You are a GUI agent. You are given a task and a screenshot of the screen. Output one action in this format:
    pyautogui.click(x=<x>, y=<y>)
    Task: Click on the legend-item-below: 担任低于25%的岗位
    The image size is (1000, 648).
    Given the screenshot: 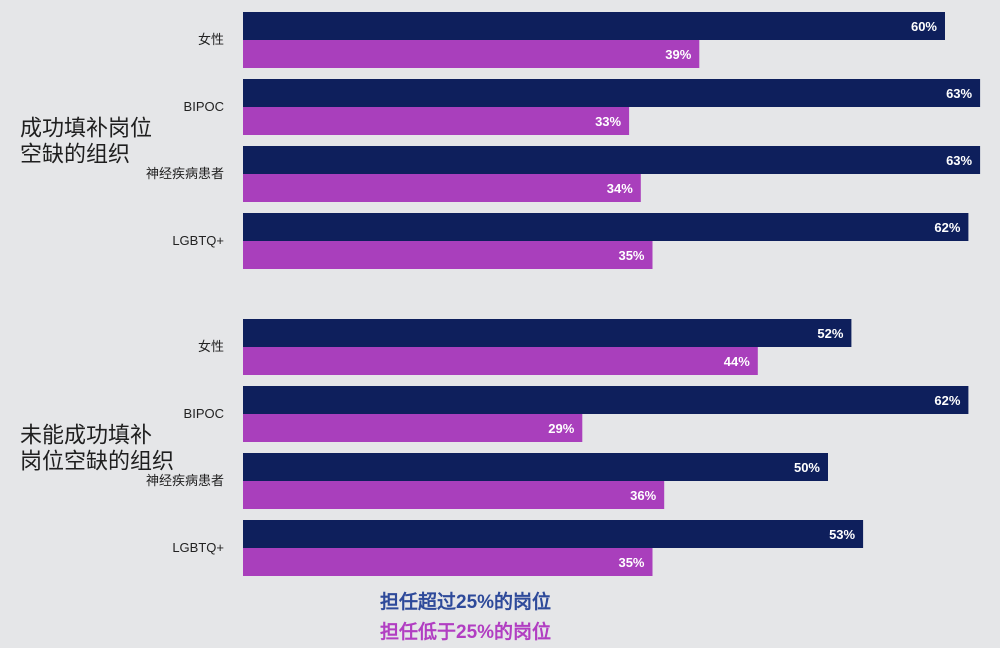 What is the action you would take?
    pyautogui.click(x=465, y=631)
    